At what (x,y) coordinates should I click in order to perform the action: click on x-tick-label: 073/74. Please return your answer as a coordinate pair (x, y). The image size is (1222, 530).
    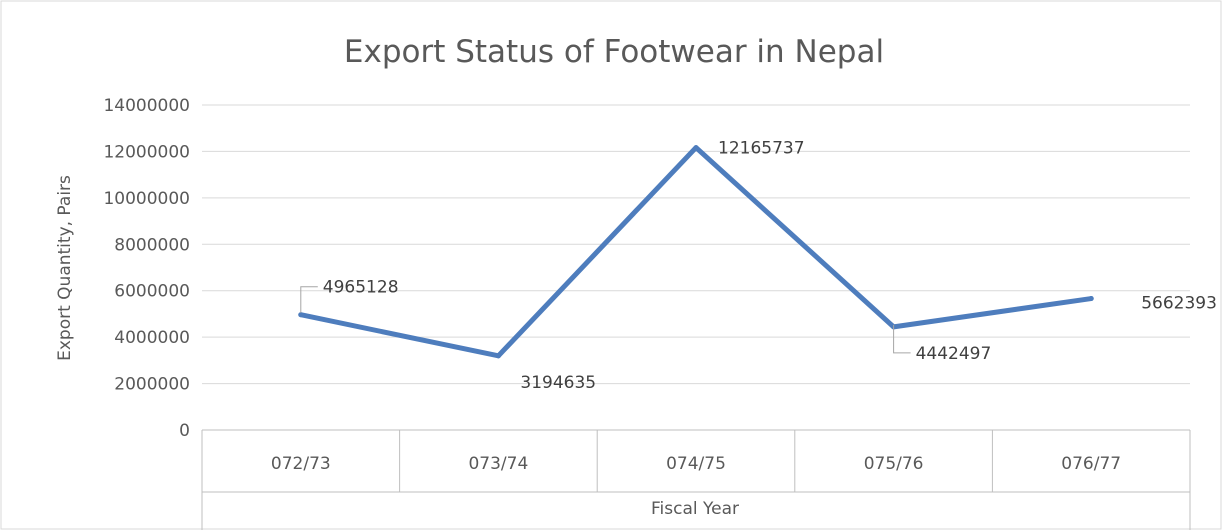
    Looking at the image, I should click on (498, 464).